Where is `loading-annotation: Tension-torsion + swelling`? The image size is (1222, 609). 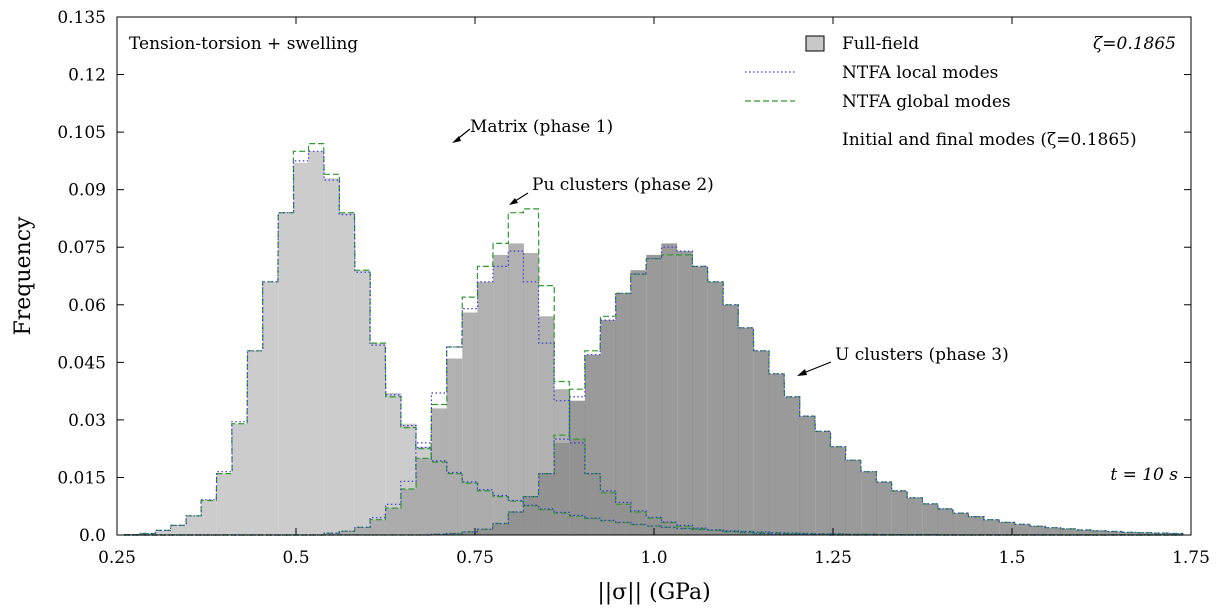 loading-annotation: Tension-torsion + swelling is located at coordinates (243, 44).